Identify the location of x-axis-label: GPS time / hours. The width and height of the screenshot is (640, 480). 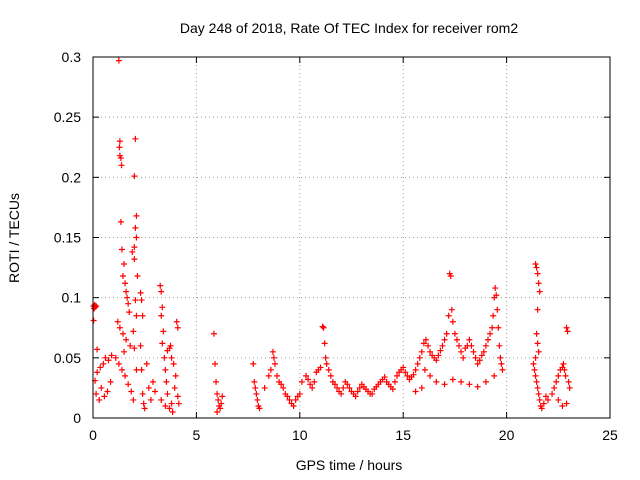
(349, 465).